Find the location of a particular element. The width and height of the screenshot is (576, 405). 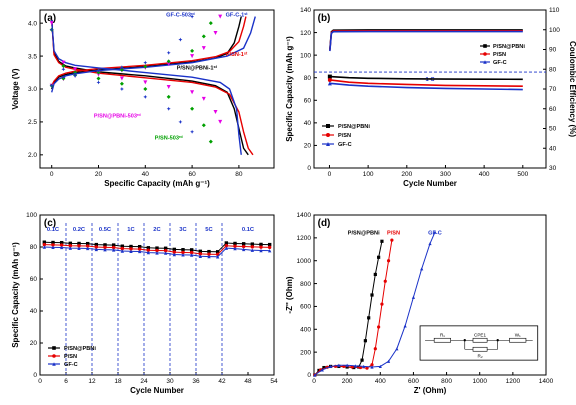

y-tick-label: 60 is located at coordinates (34, 279).